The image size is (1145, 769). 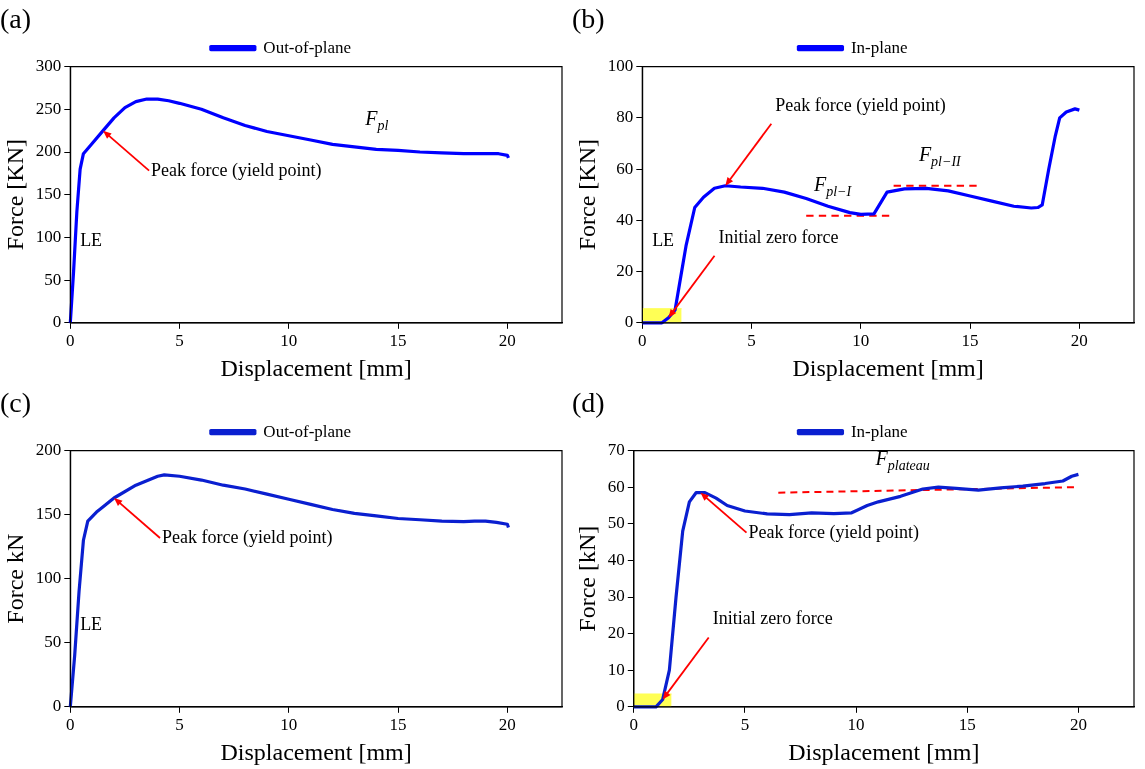 What do you see at coordinates (16, 19) in the screenshot?
I see `chart-title: (a)` at bounding box center [16, 19].